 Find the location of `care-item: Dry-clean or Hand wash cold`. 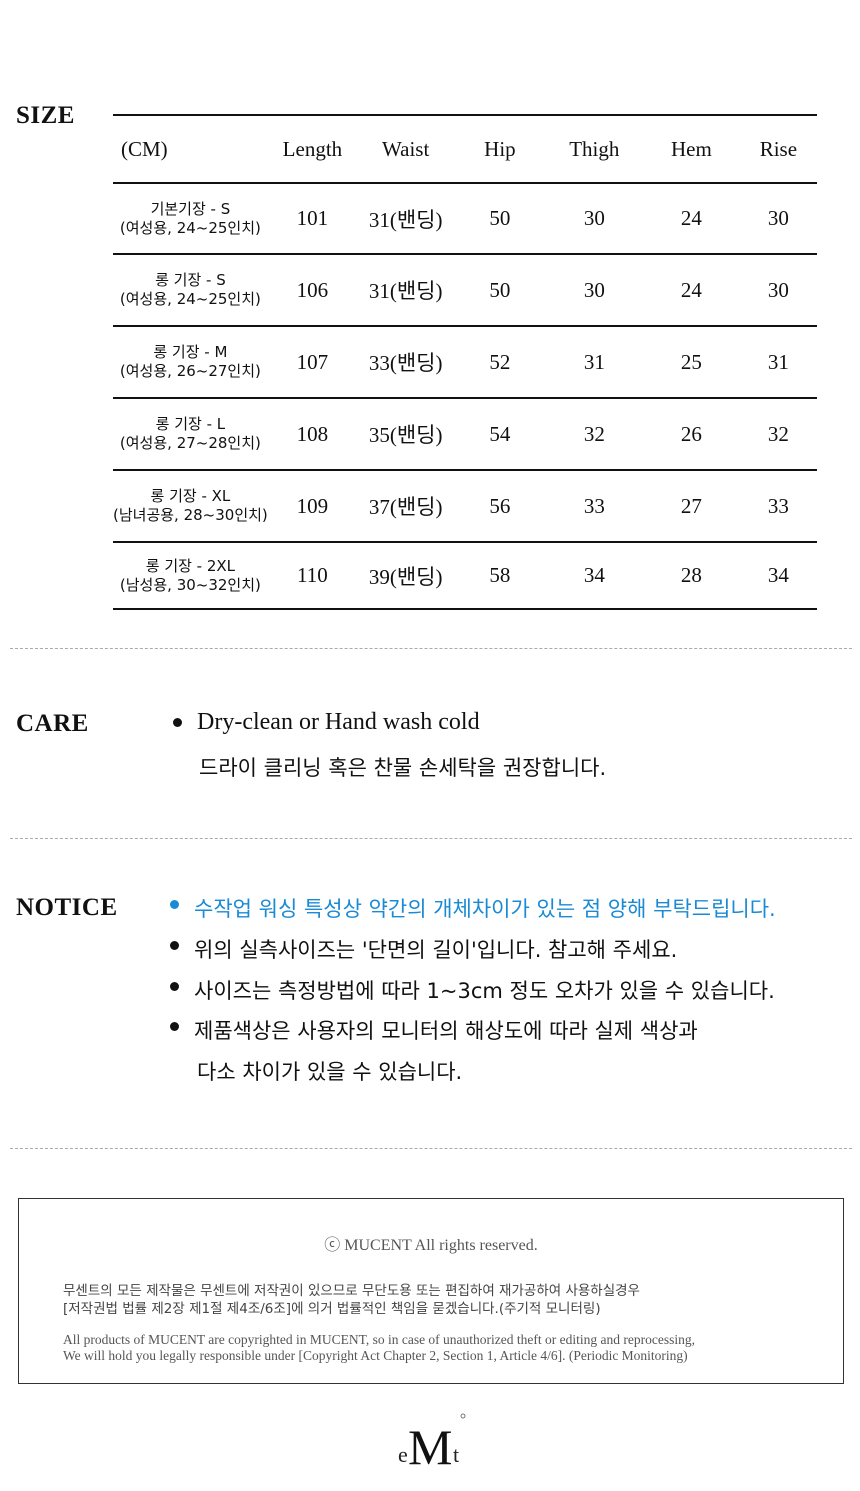

care-item: Dry-clean or Hand wash cold is located at coordinates (326, 722).